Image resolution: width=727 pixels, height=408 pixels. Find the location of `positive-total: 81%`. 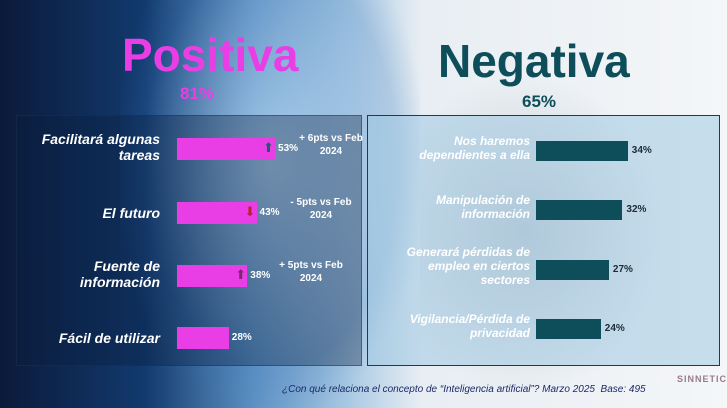

positive-total: 81% is located at coordinates (197, 93).